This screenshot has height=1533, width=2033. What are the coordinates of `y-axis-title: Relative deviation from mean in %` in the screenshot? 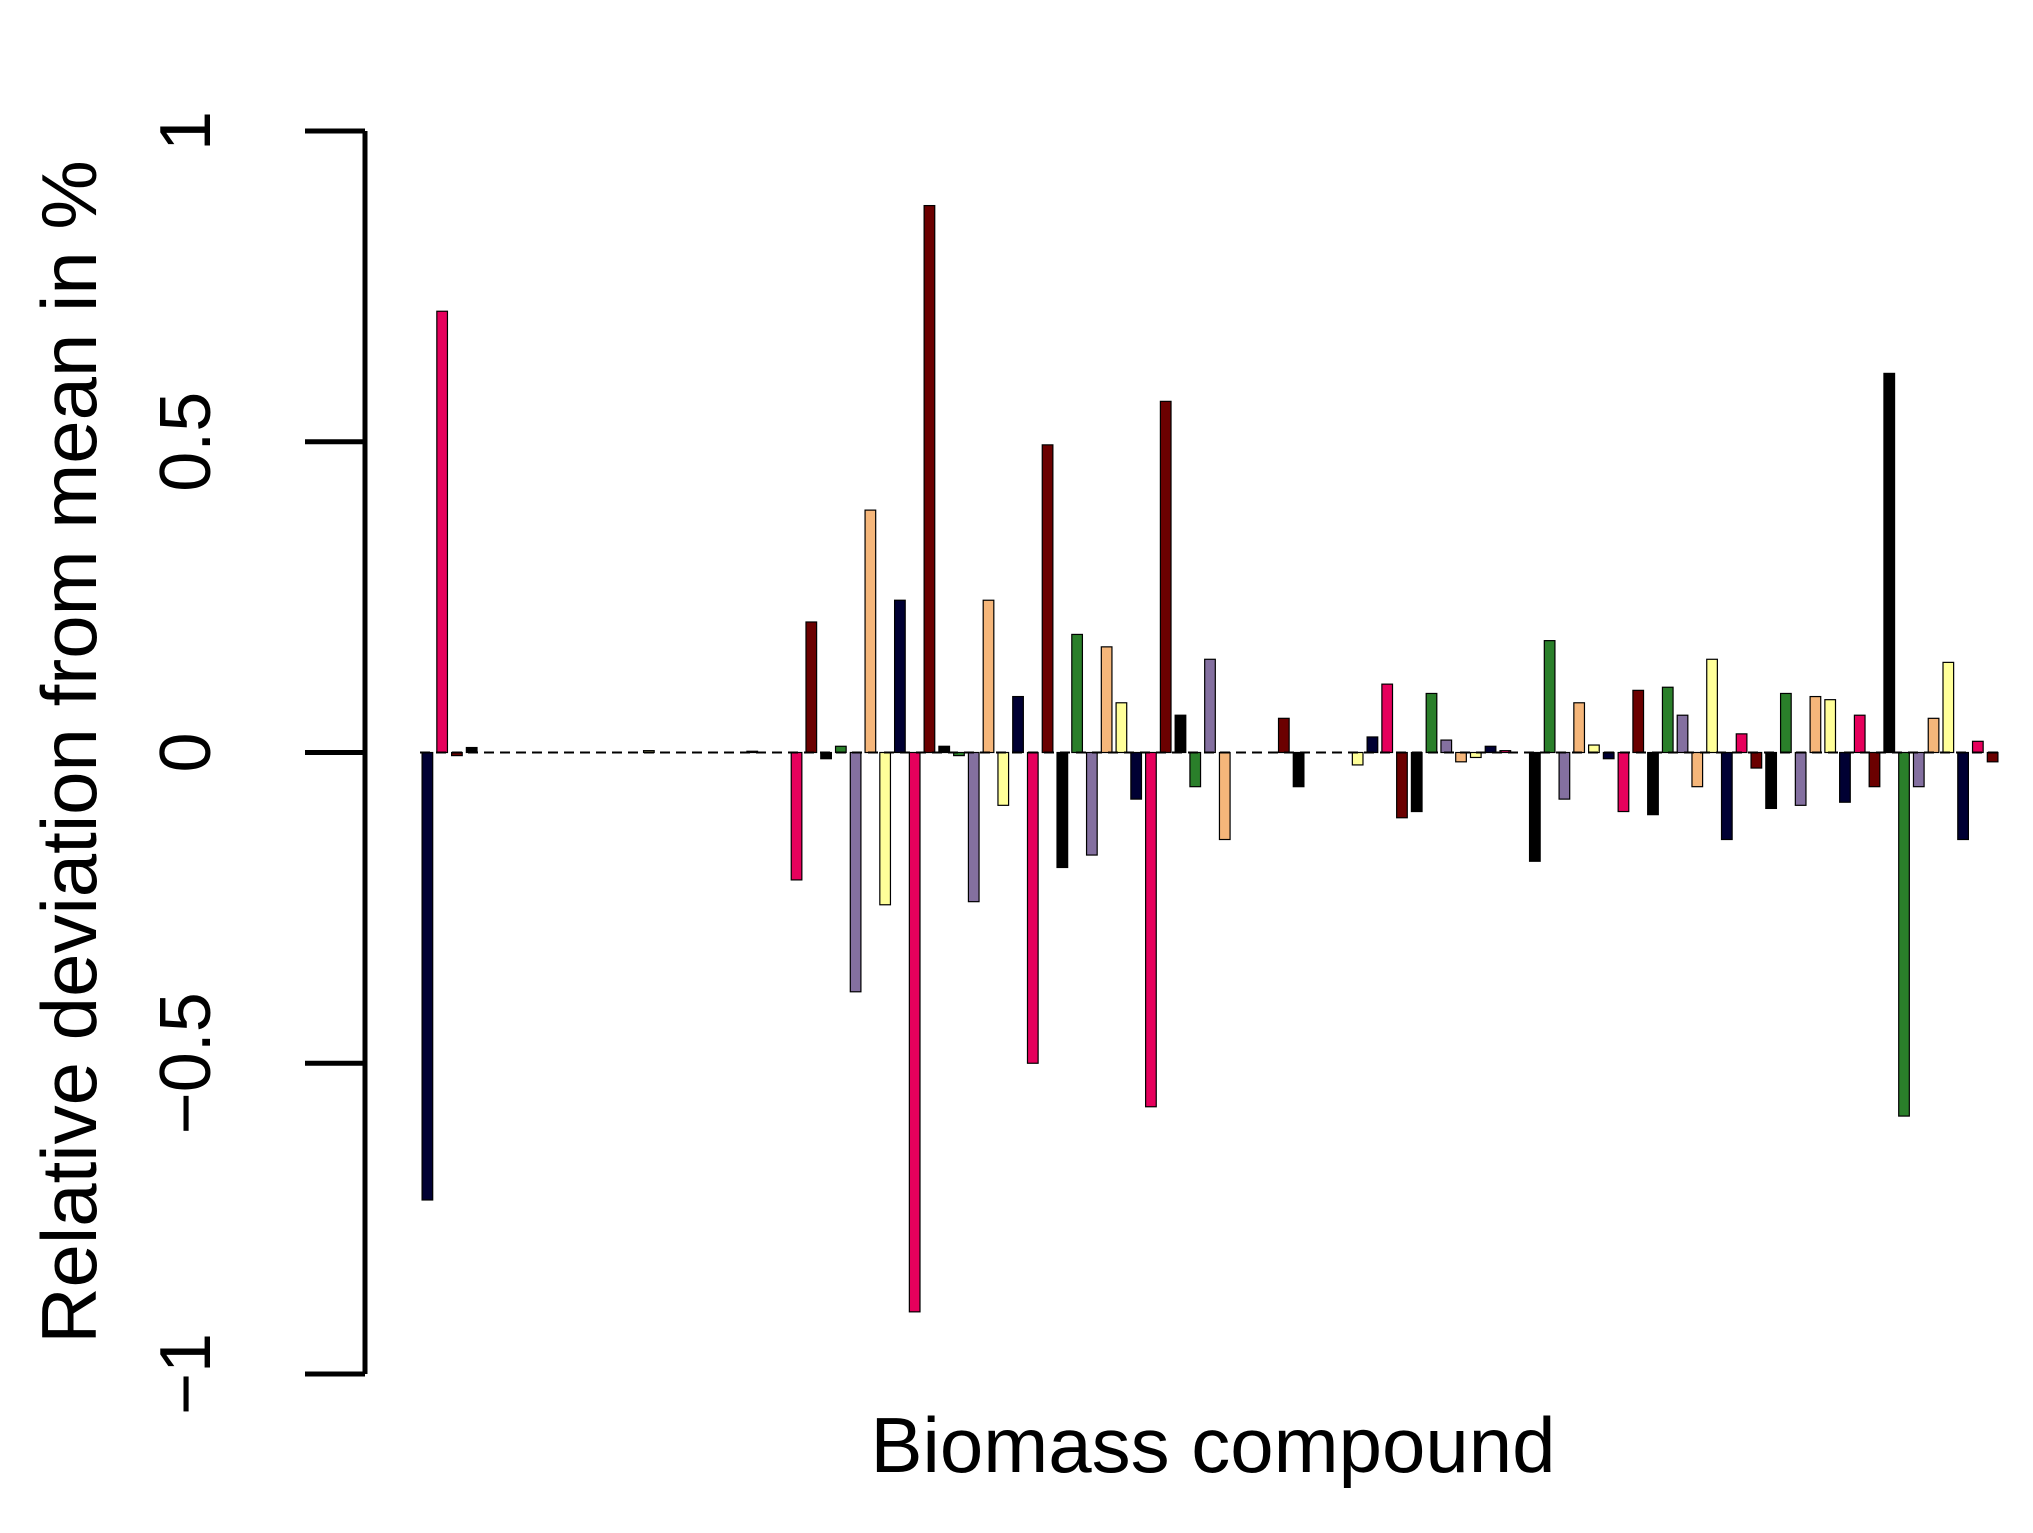 It's located at (69, 752).